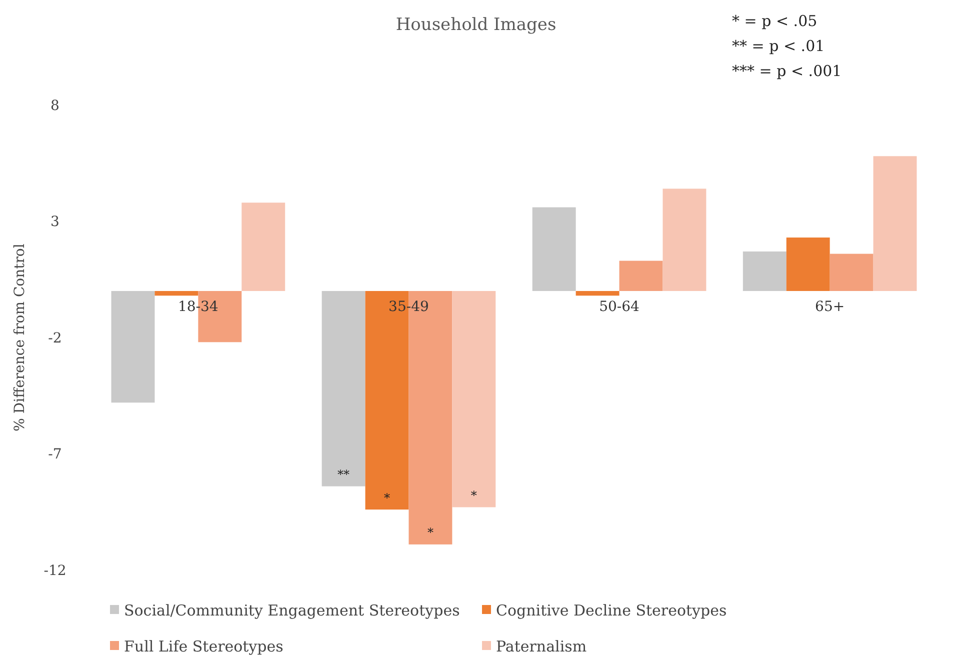 Image resolution: width=953 pixels, height=660 pixels. Describe the element at coordinates (778, 46) in the screenshot. I see `text: ** = p < .01` at that location.